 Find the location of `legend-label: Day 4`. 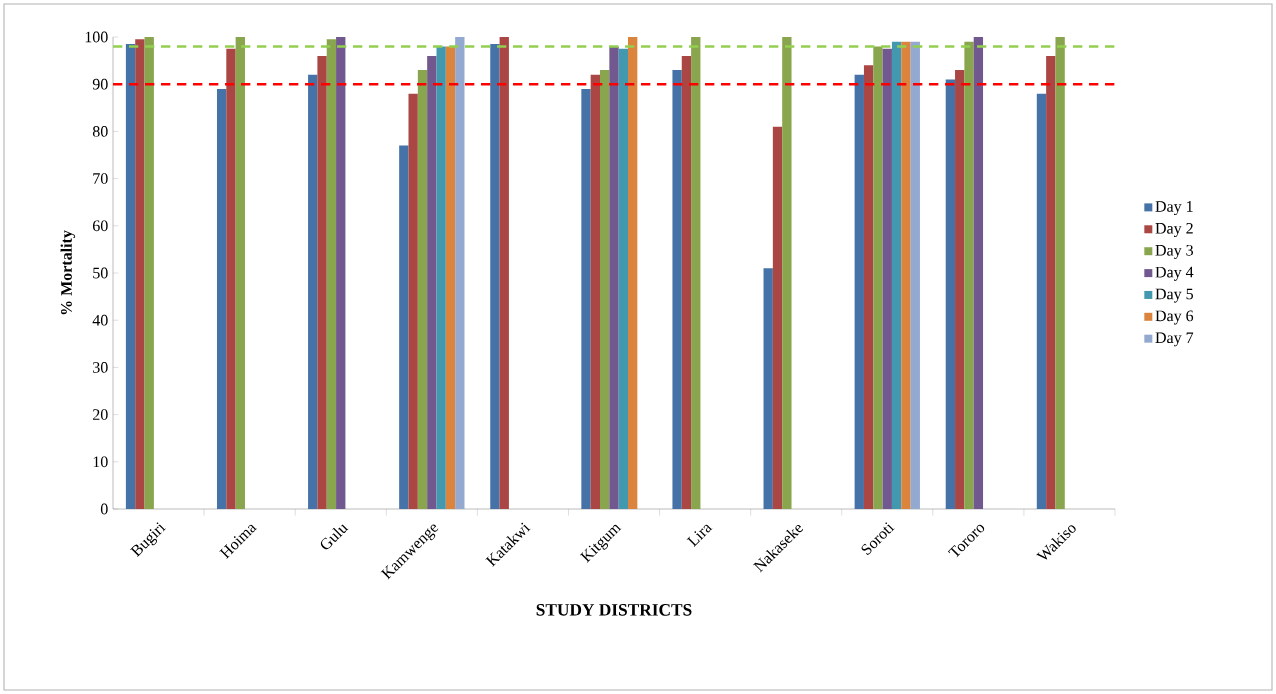

legend-label: Day 4 is located at coordinates (1174, 273).